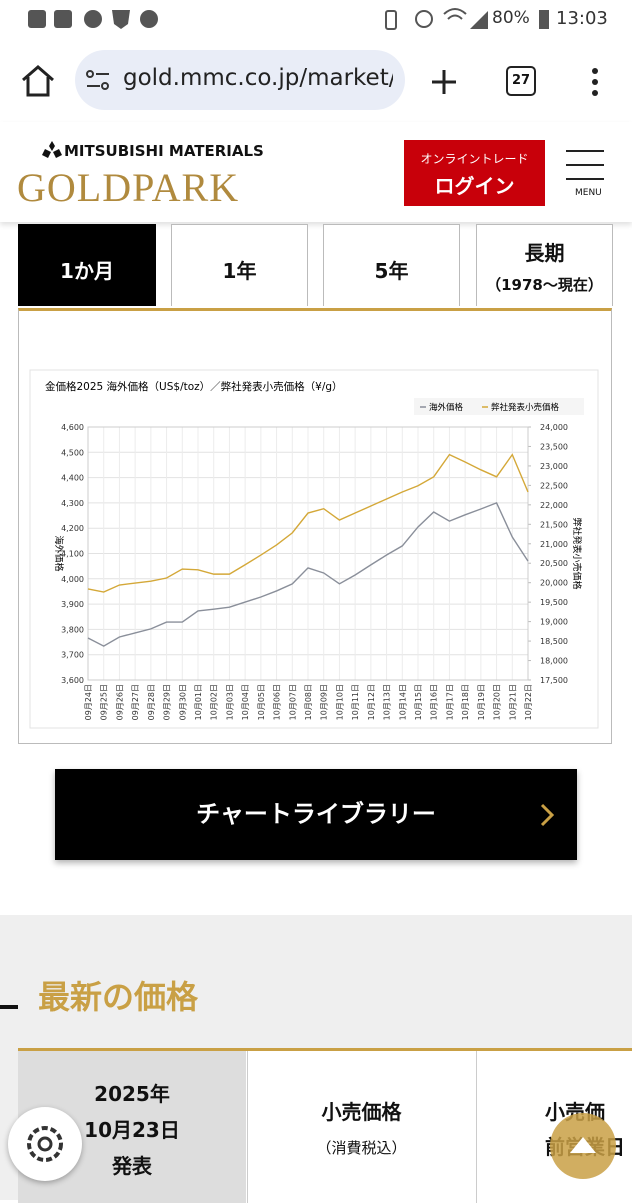  Describe the element at coordinates (577, 553) in the screenshot. I see `y2-axis-label: 弊社発表小売価格` at that location.